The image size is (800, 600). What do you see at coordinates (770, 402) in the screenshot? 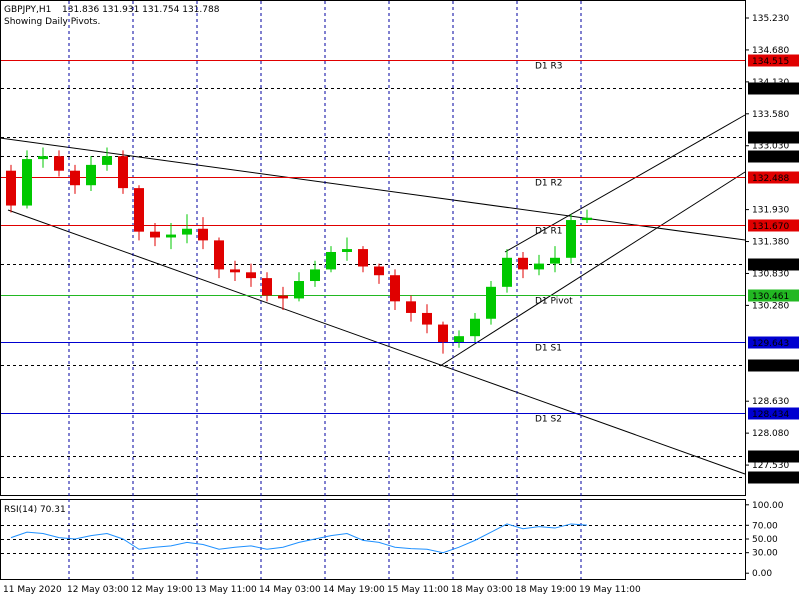
I see `y-tick-label: 128.630` at bounding box center [770, 402].